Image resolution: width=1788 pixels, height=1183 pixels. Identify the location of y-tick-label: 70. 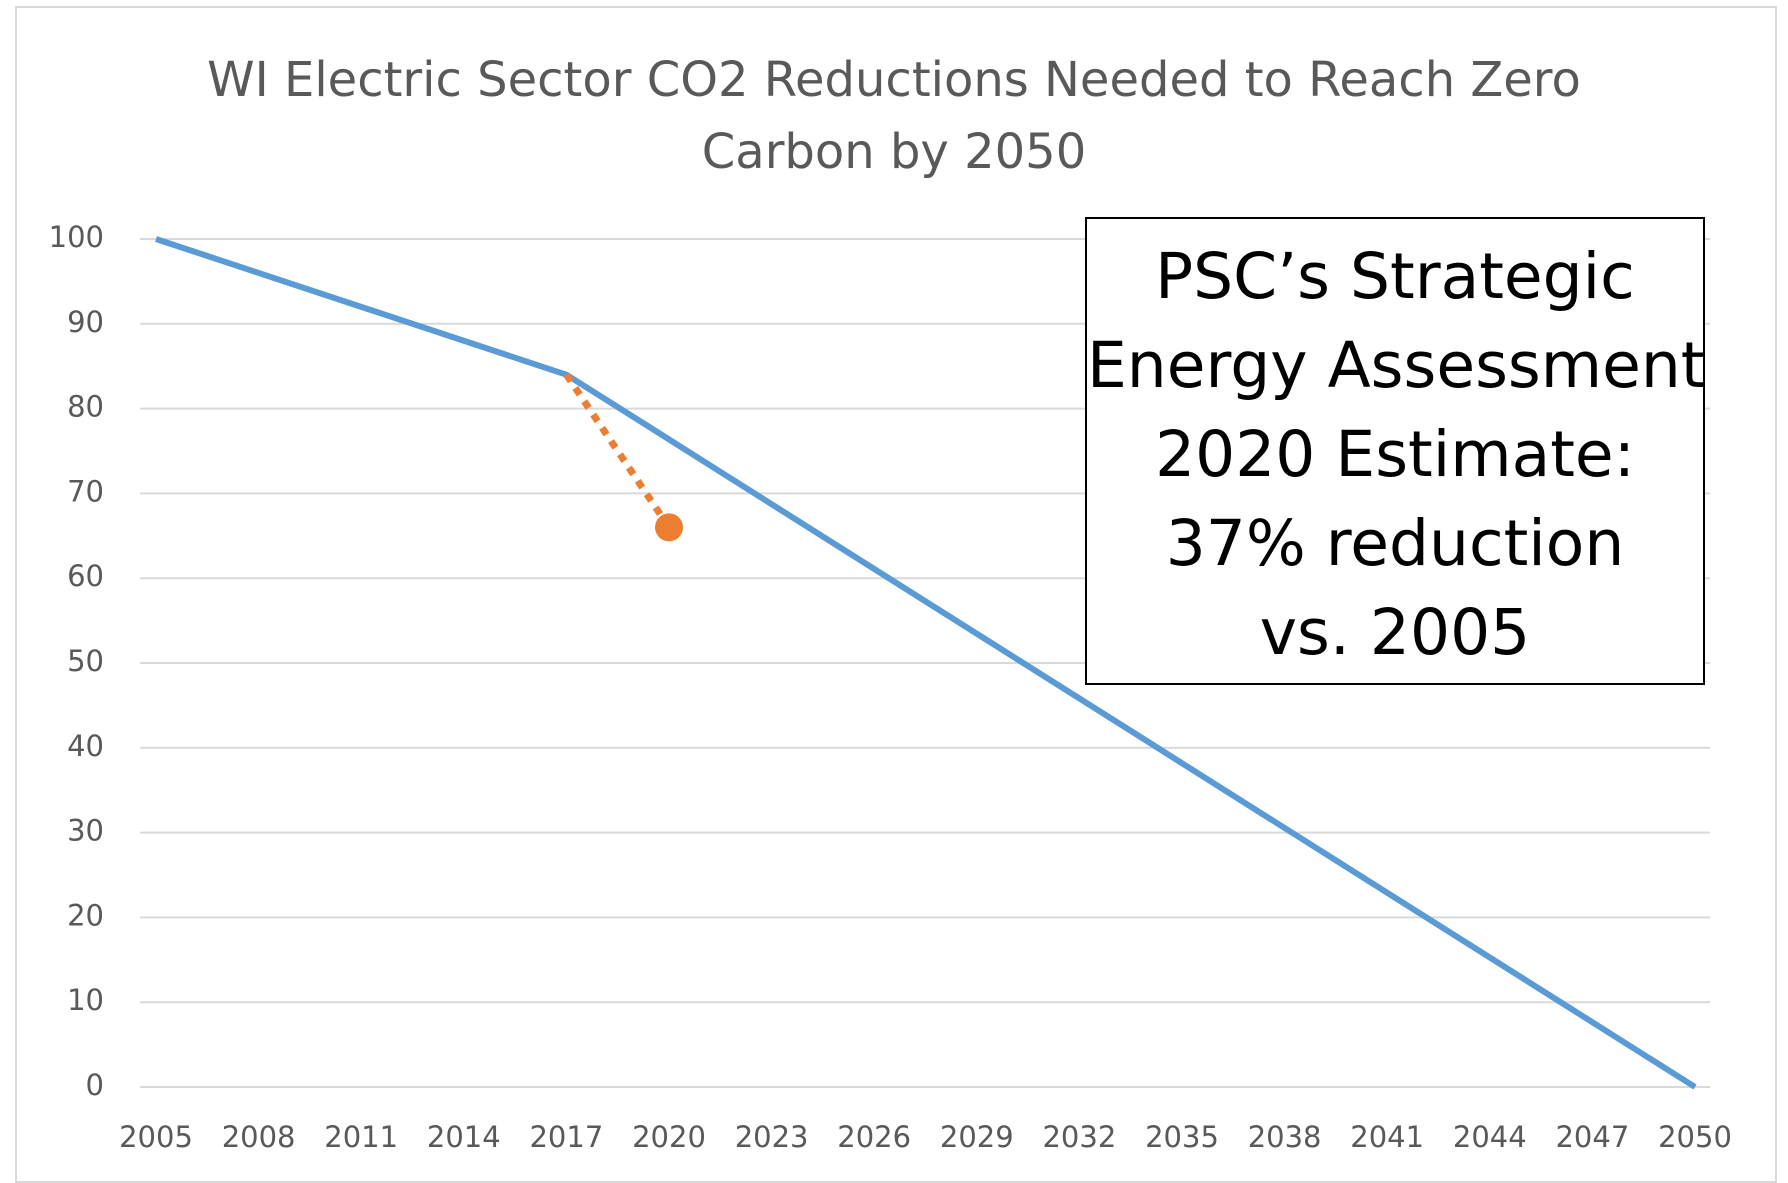
(85, 491).